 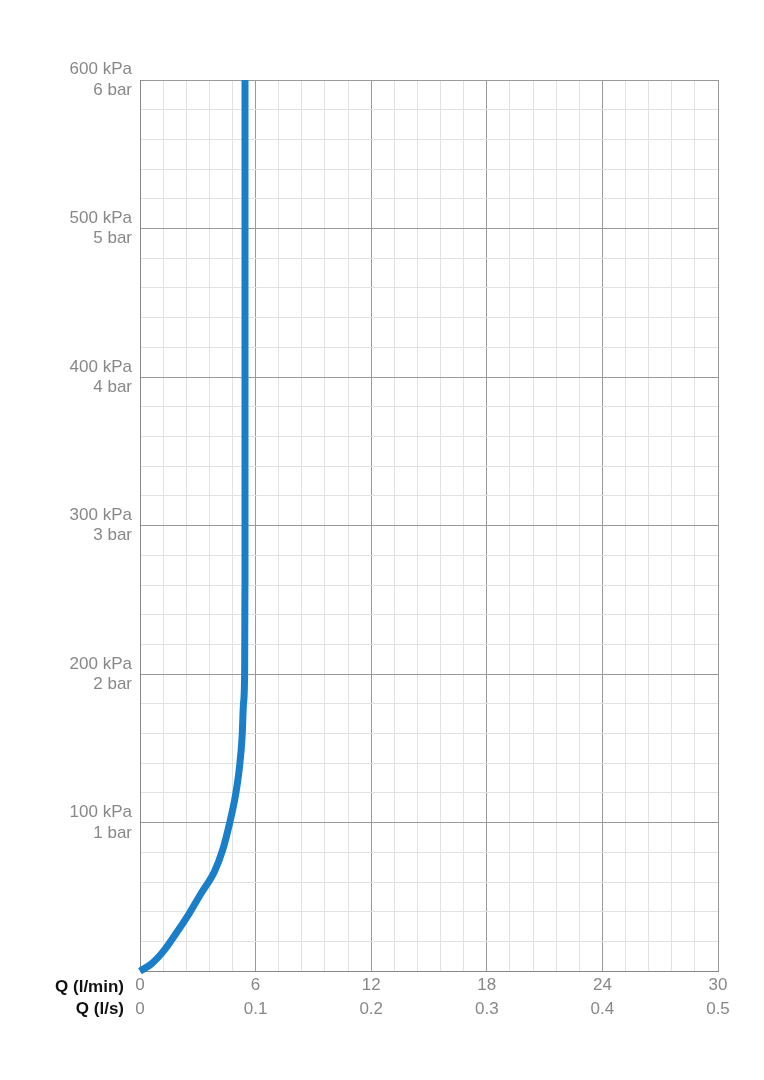 What do you see at coordinates (113, 684) in the screenshot?
I see `y2-tick-label: 2 bar` at bounding box center [113, 684].